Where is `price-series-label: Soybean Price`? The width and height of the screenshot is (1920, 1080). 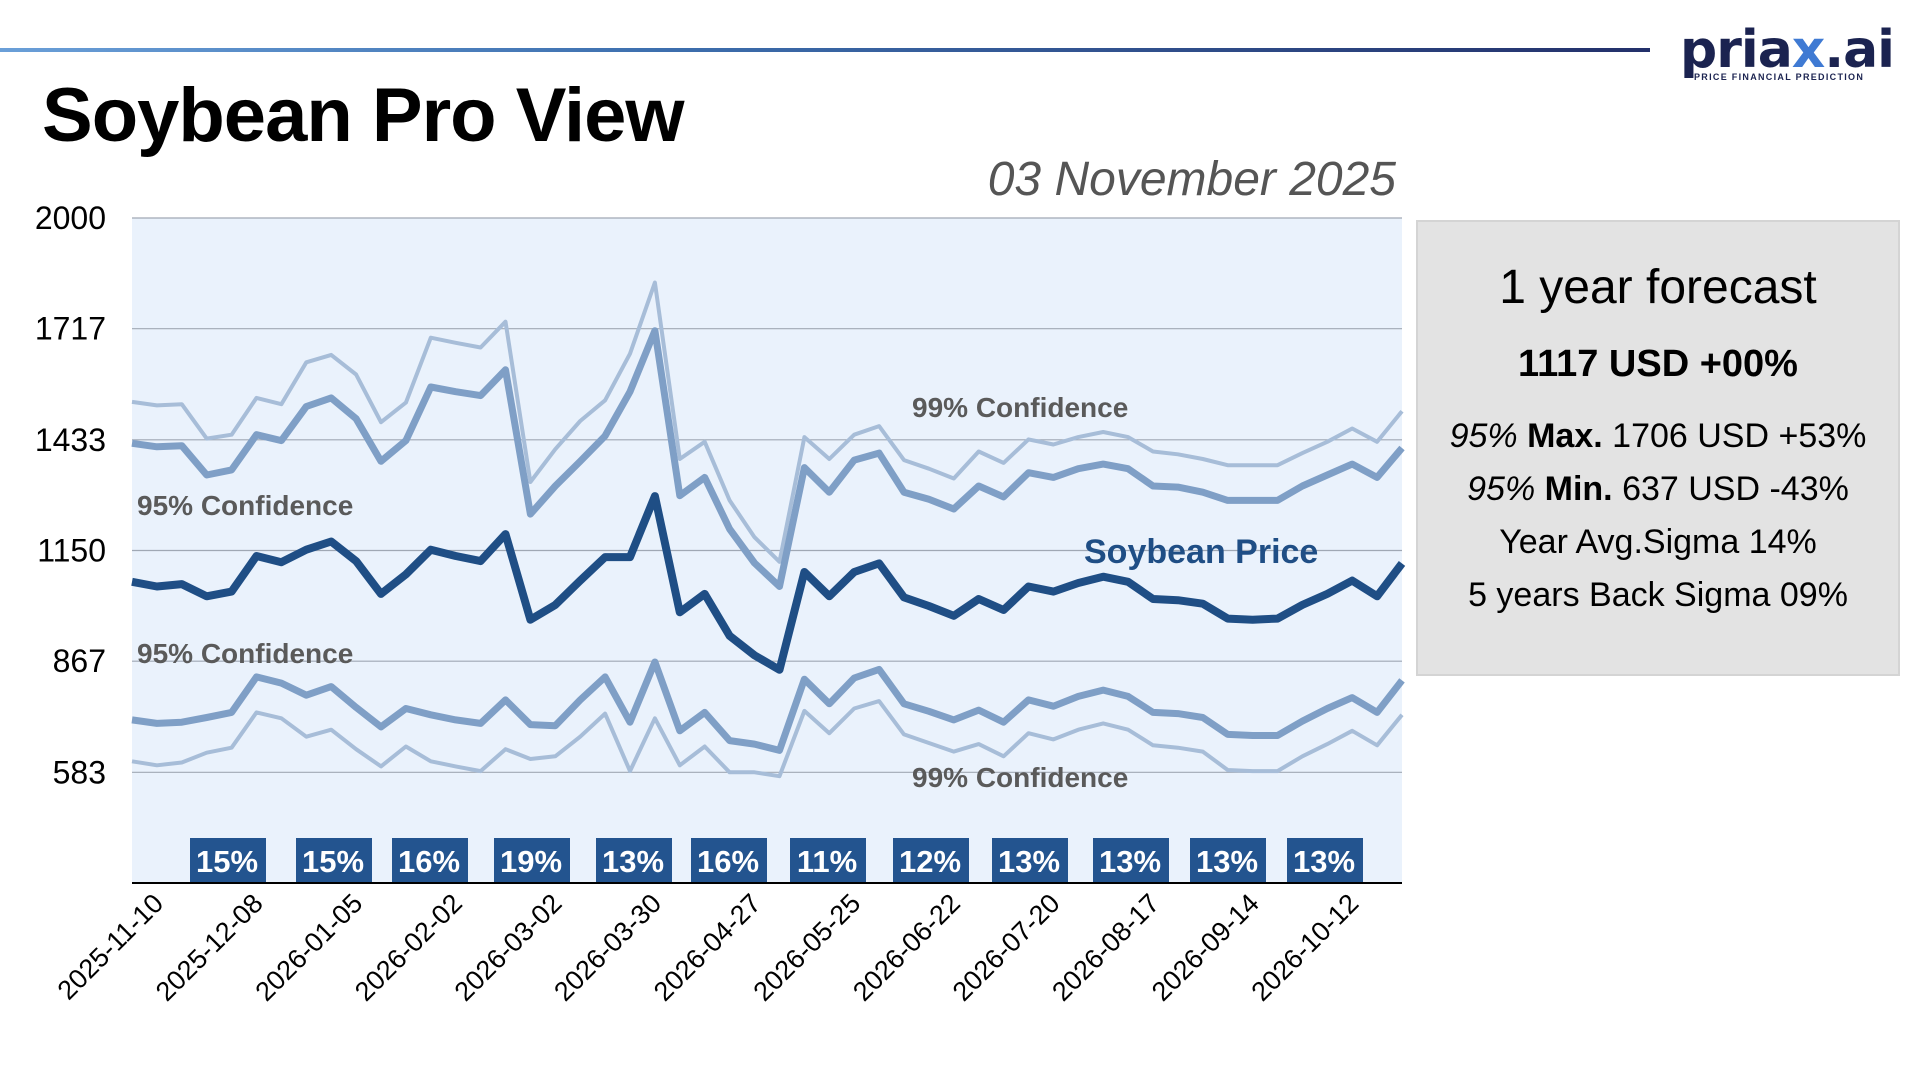
price-series-label: Soybean Price is located at coordinates (1201, 552).